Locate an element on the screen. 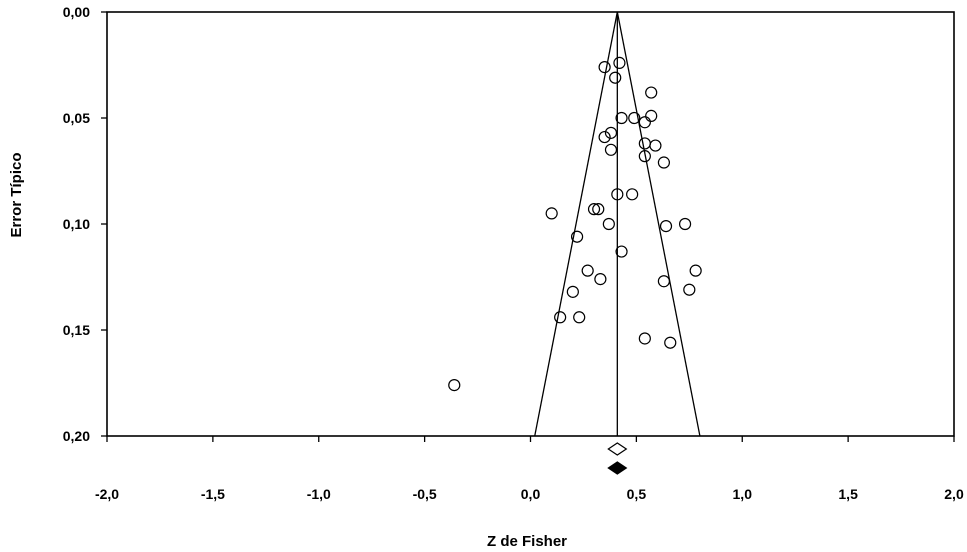 The width and height of the screenshot is (967, 552). y-tick-label: 0,15 is located at coordinates (76, 330).